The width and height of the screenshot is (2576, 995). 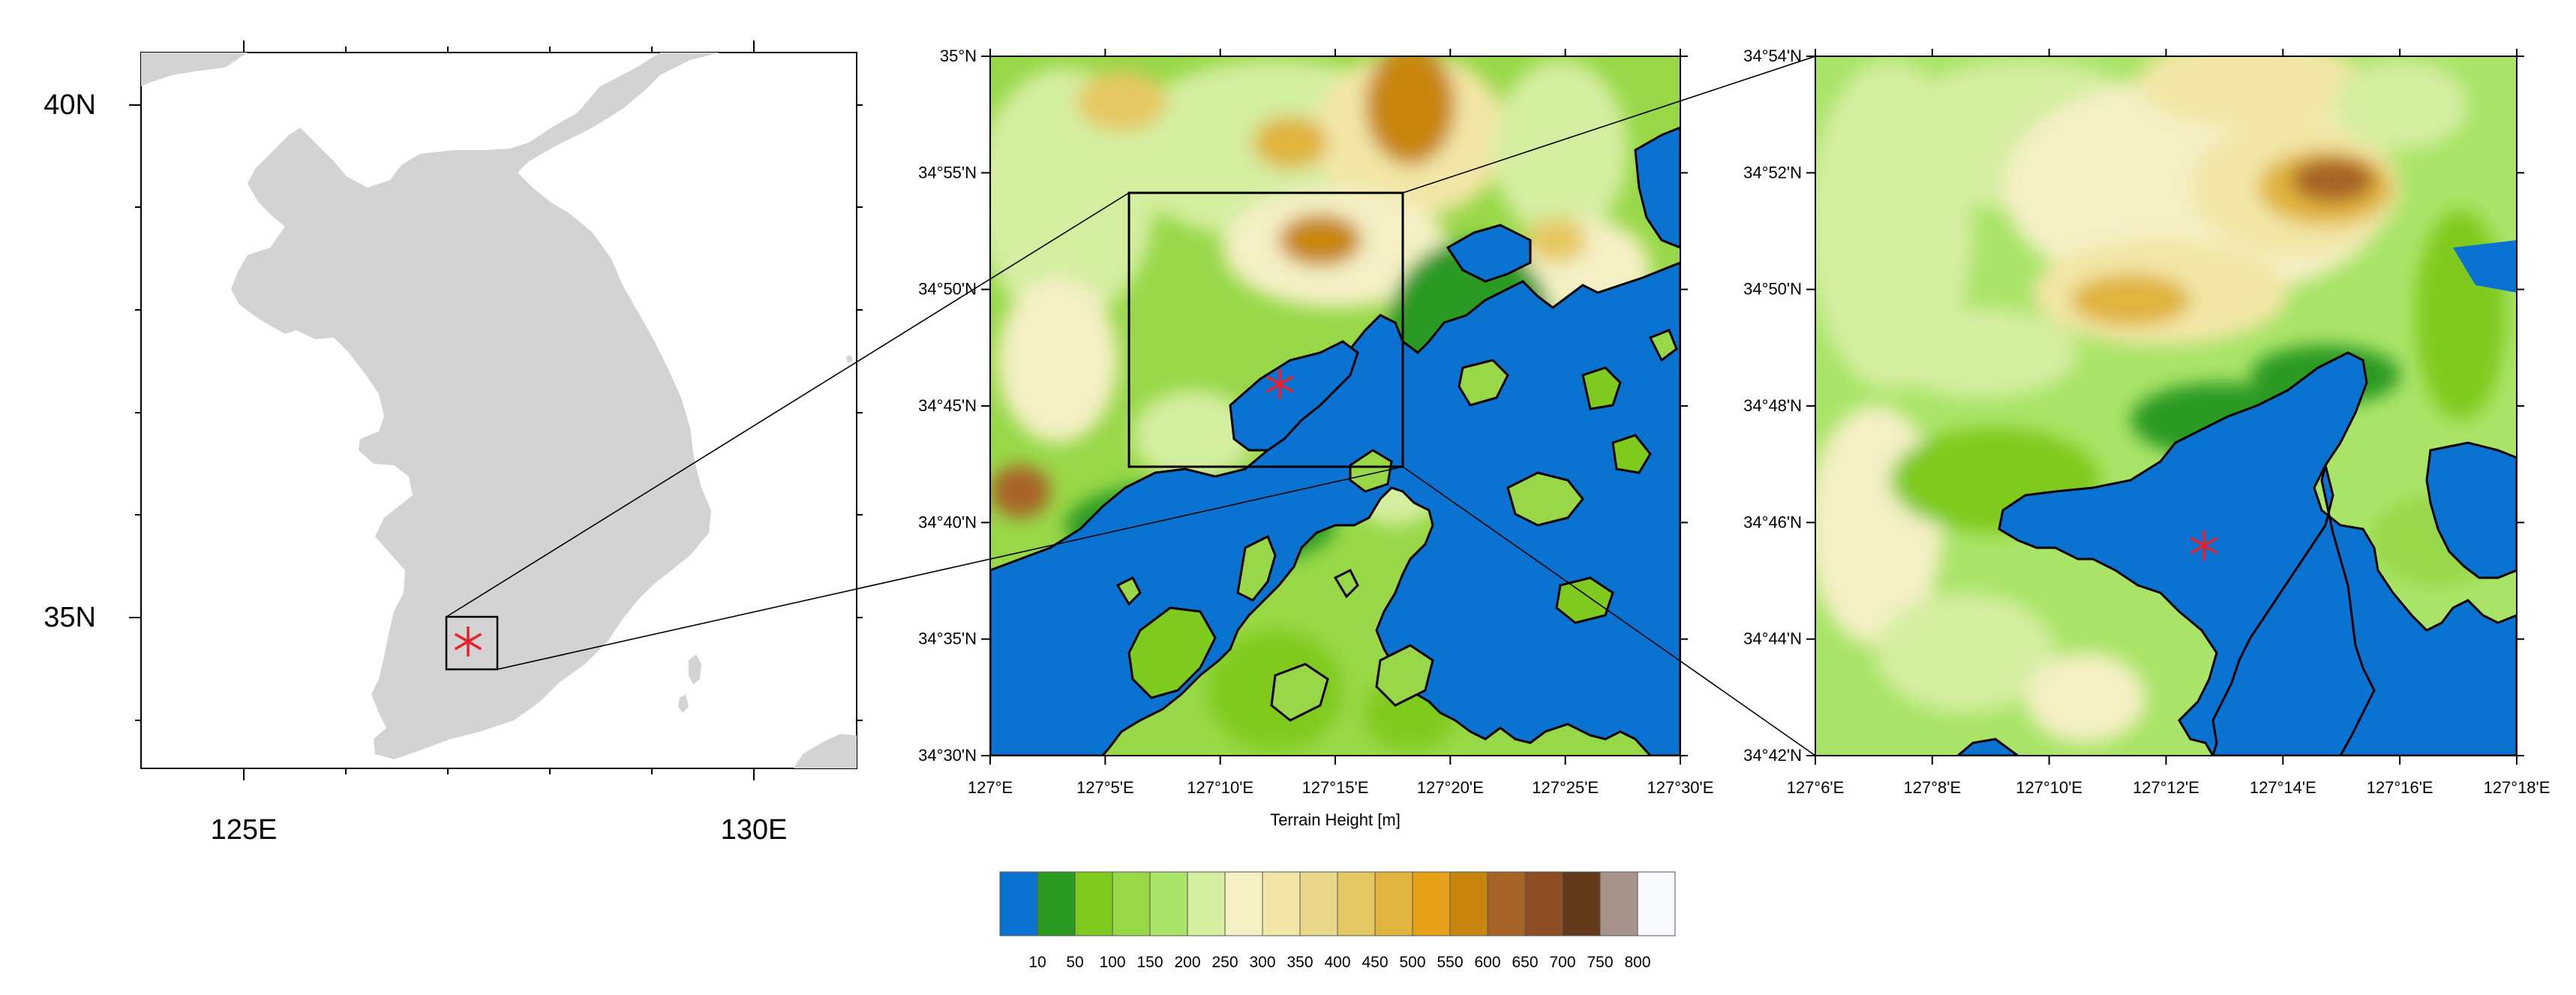 I want to click on colorbar-label: 200, so click(x=1187, y=962).